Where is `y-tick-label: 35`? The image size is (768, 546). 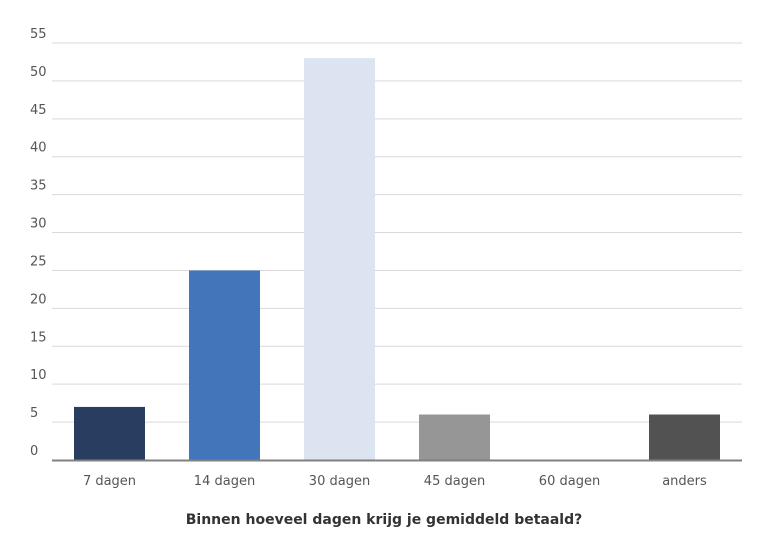
y-tick-label: 35 is located at coordinates (38, 186).